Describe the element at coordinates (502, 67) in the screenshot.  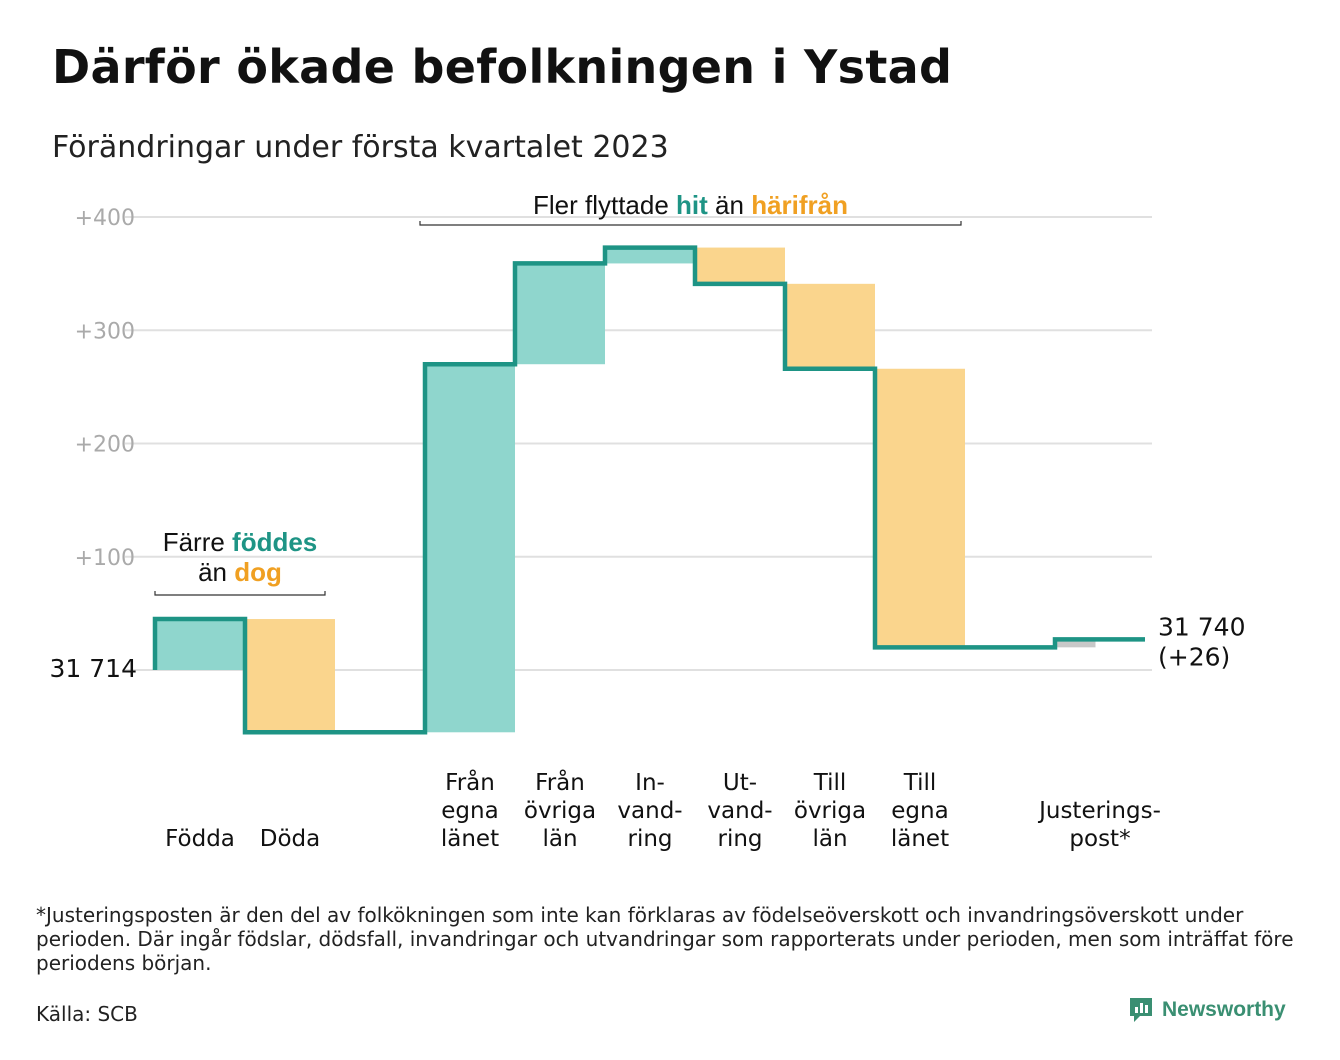
I see `chart-title: Därför ökade befolkningen i Ystad` at that location.